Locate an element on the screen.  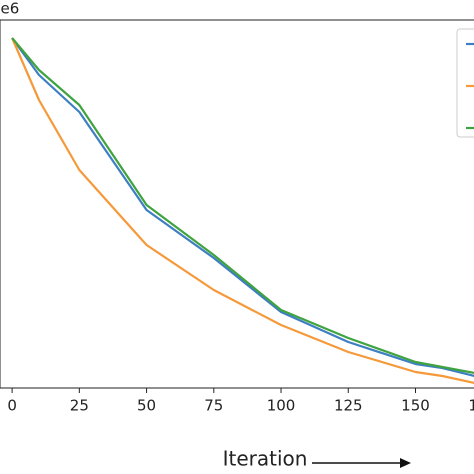
legend-box is located at coordinates (465, 83).